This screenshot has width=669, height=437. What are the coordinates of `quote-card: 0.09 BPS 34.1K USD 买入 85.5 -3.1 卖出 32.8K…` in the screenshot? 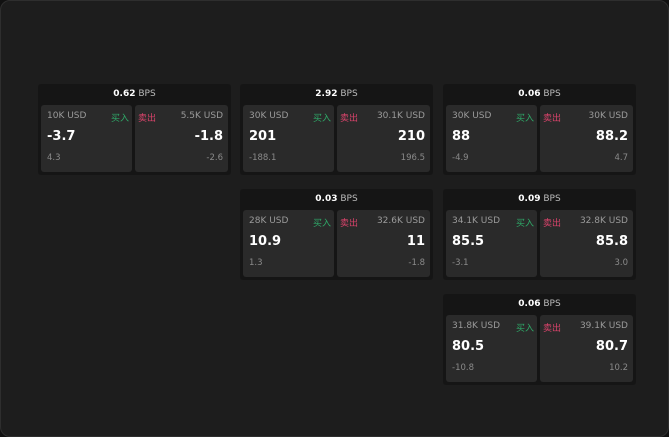 It's located at (539, 234).